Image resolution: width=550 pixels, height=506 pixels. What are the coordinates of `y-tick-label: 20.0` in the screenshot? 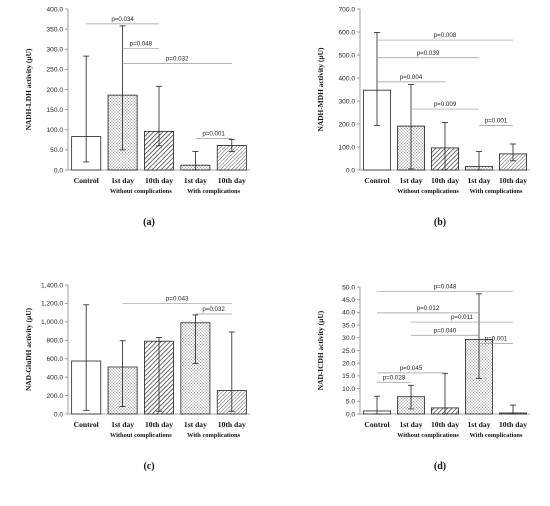 It's located at (348, 364).